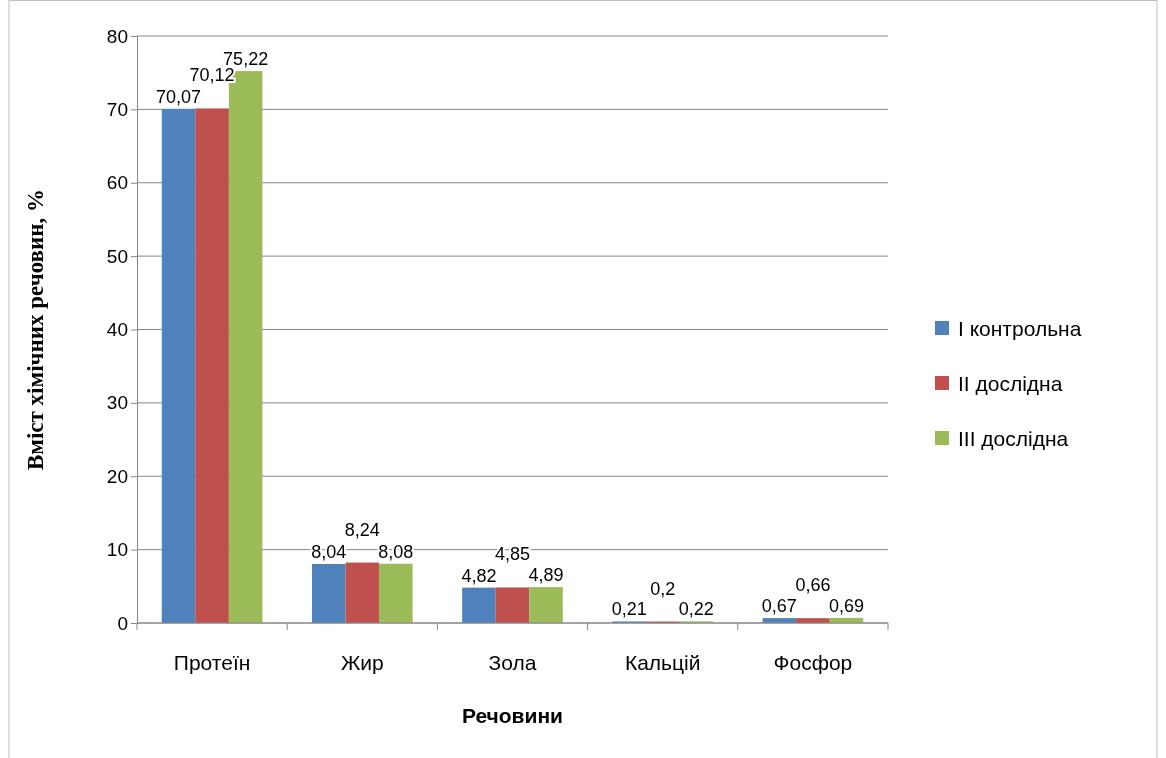 This screenshot has height=758, width=1166. Describe the element at coordinates (546, 575) in the screenshot. I see `data-label: 4,89` at that location.